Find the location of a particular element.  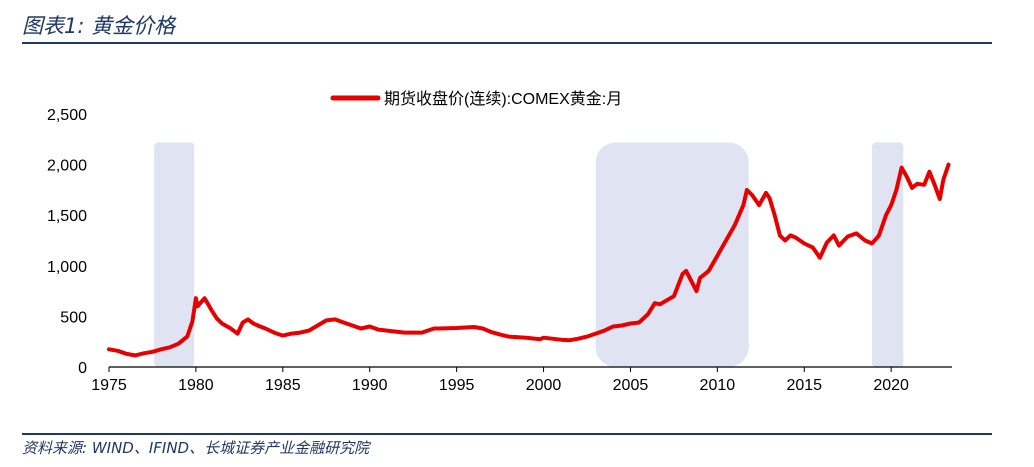

x-tick-label: 1995 is located at coordinates (457, 385).